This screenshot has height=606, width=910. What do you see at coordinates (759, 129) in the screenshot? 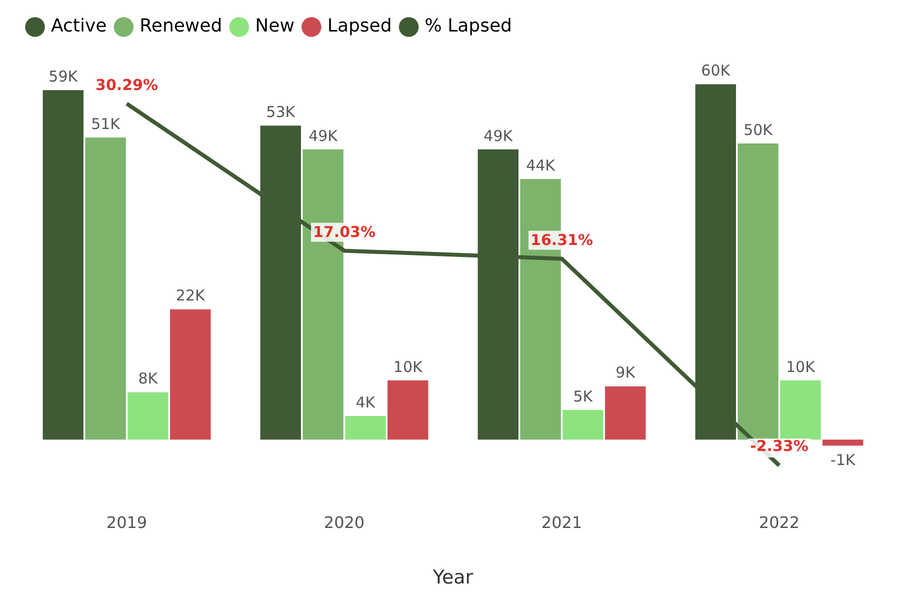
I see `data-label: 50K` at bounding box center [759, 129].